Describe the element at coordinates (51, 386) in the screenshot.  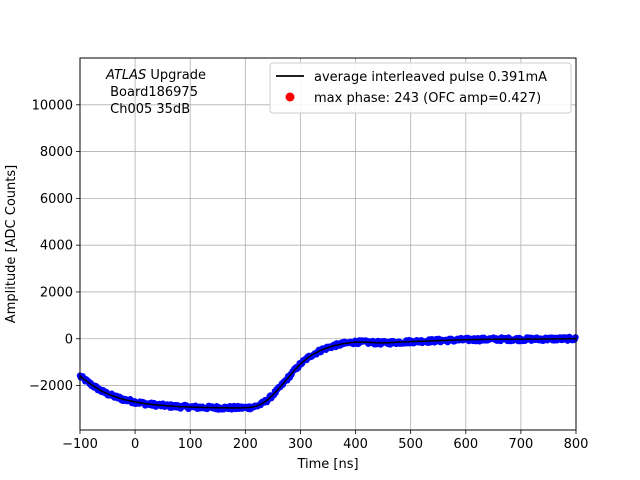
I see `y-tick-label: −2000` at that location.